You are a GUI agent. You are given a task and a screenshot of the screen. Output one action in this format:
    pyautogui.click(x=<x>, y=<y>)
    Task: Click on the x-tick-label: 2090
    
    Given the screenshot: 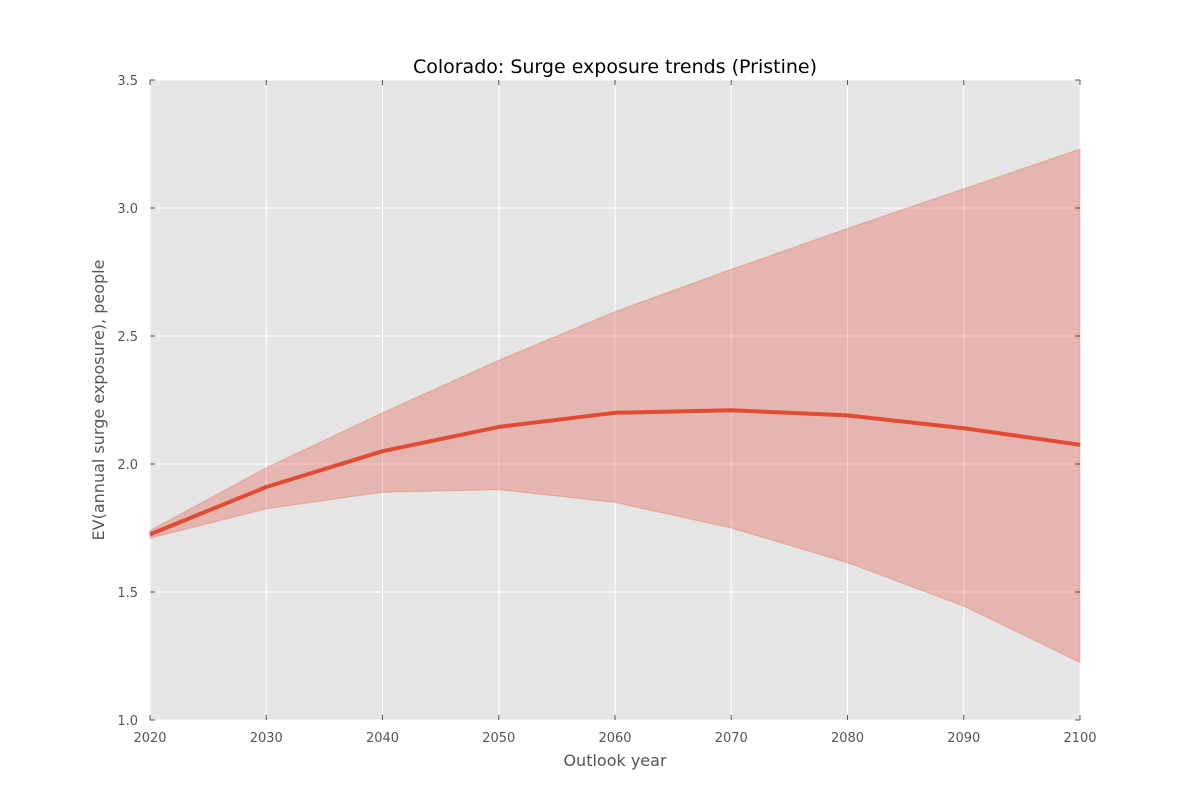 What is the action you would take?
    pyautogui.click(x=963, y=738)
    